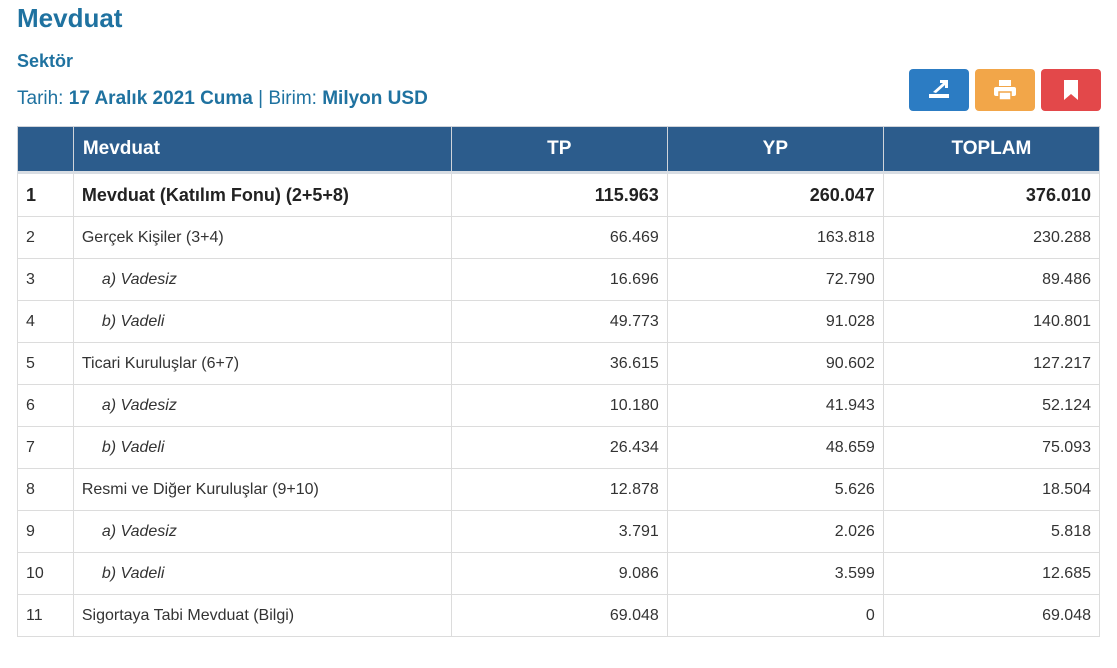  Describe the element at coordinates (775, 279) in the screenshot. I see `row-yp: 72.790` at that location.